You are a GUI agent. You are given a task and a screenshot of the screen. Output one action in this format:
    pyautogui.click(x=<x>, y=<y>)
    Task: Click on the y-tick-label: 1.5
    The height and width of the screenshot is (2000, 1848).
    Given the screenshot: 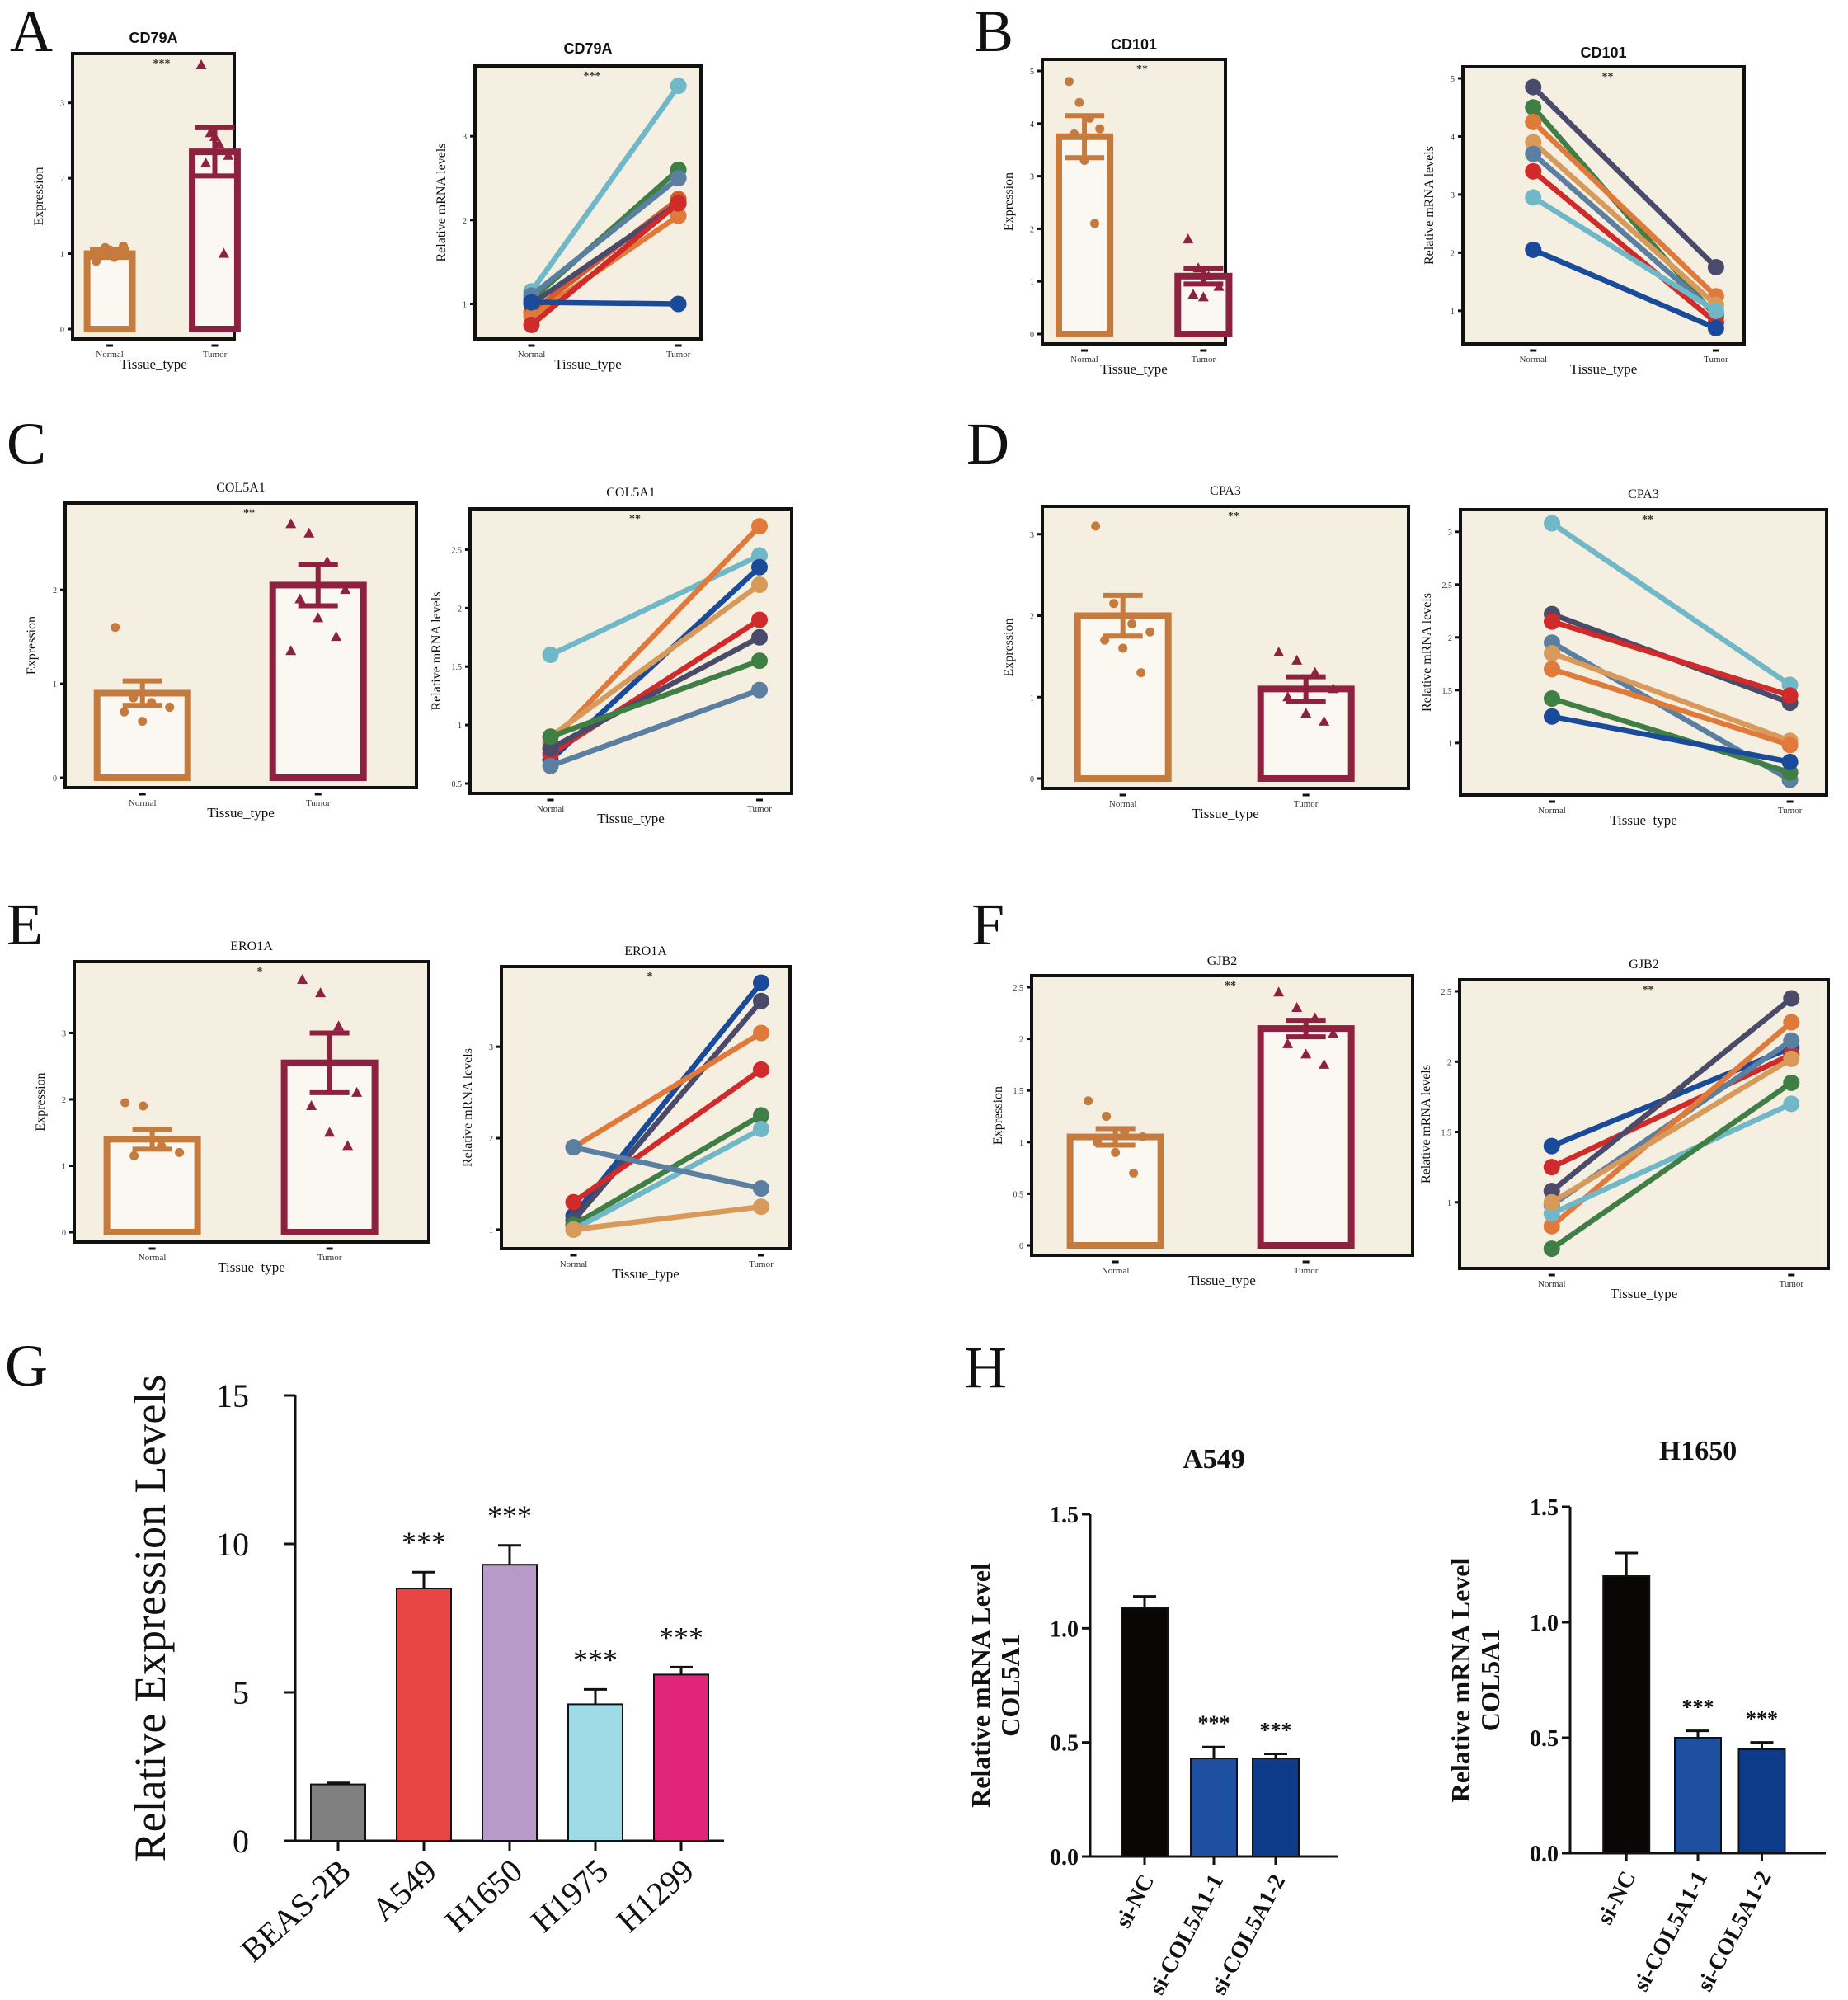 What is the action you would take?
    pyautogui.click(x=1446, y=1133)
    